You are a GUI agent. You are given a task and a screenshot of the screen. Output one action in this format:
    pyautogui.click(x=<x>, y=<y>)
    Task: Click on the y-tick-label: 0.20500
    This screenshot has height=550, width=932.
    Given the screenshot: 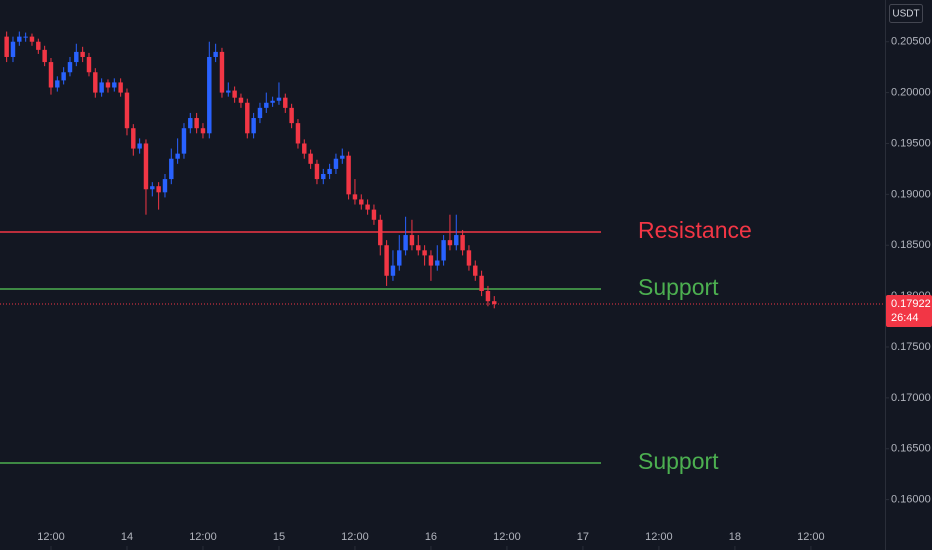 What is the action you would take?
    pyautogui.click(x=911, y=42)
    